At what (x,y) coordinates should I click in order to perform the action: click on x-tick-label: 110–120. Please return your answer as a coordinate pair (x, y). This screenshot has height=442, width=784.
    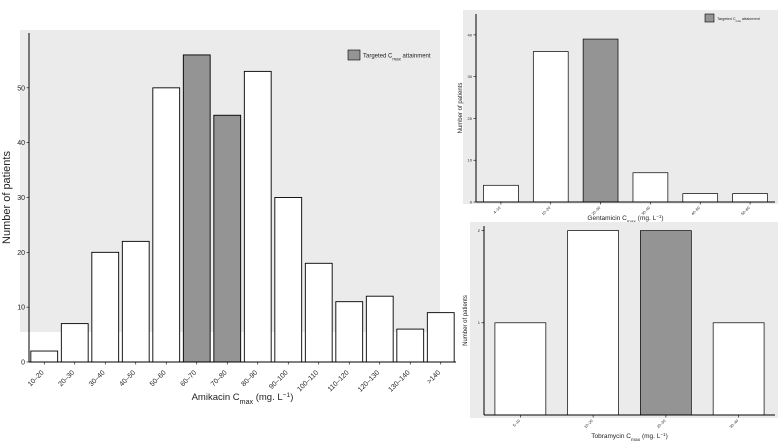
    Looking at the image, I should click on (339, 381).